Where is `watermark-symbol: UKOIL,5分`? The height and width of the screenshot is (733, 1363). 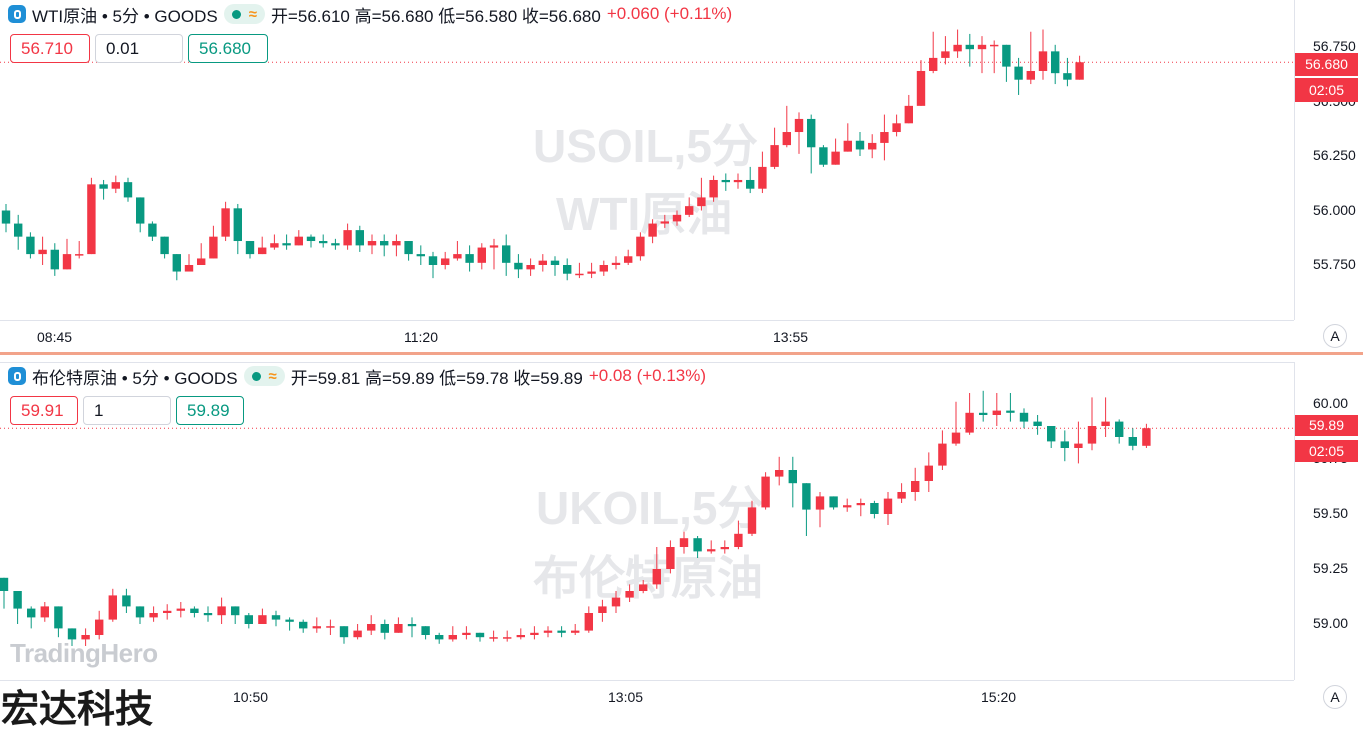 watermark-symbol: UKOIL,5分 is located at coordinates (650, 508).